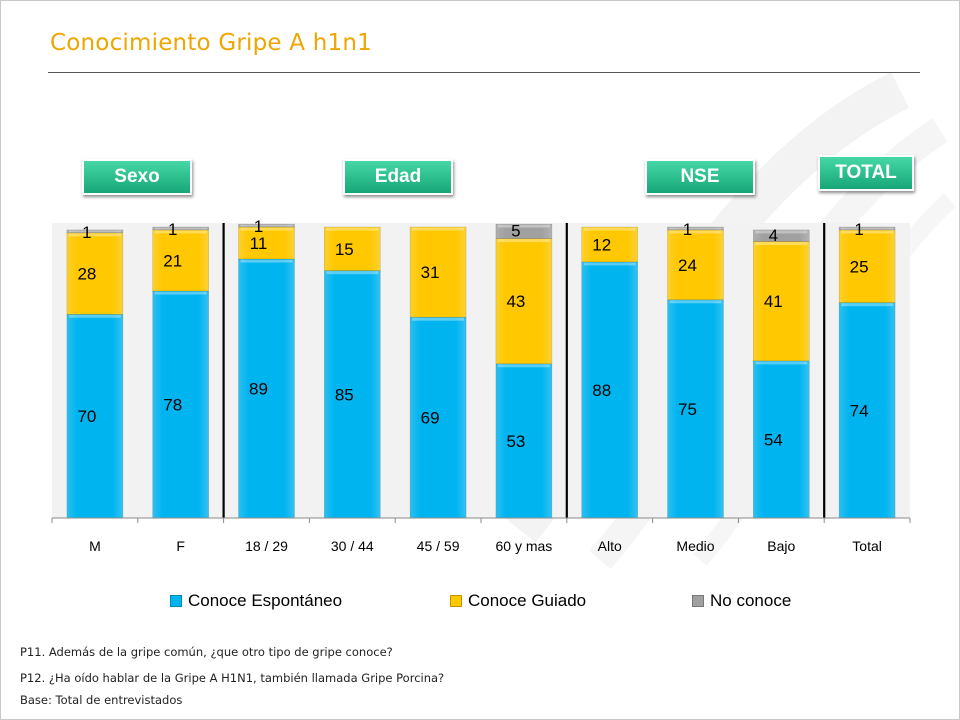 The height and width of the screenshot is (720, 960). I want to click on data-label-guiado-9: 25, so click(859, 266).